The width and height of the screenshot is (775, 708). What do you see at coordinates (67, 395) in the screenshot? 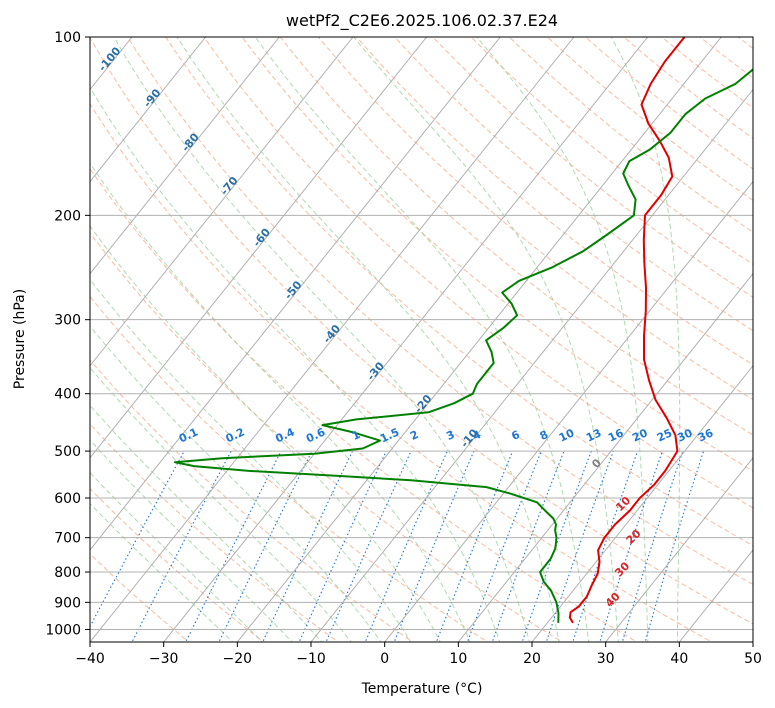
I see `y-tick-label: 400` at bounding box center [67, 395].